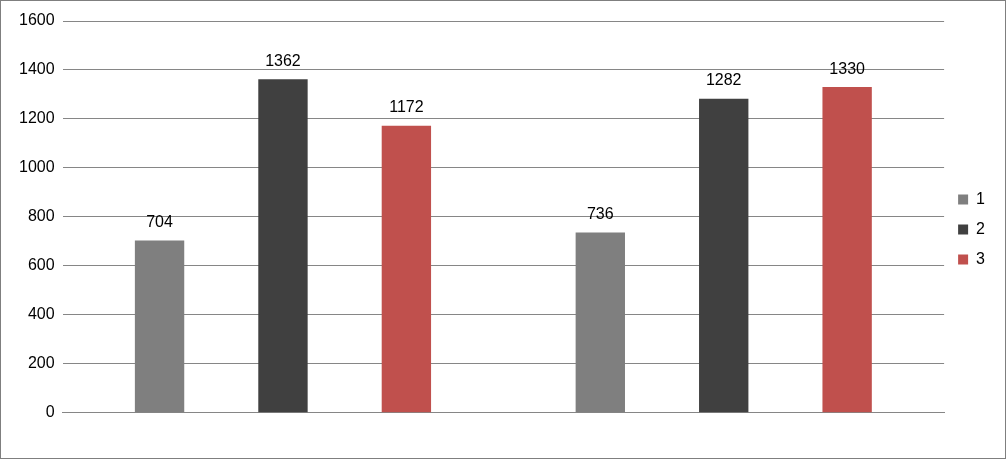 The width and height of the screenshot is (1006, 459). What do you see at coordinates (37, 118) in the screenshot?
I see `y-tick-label: 1200` at bounding box center [37, 118].